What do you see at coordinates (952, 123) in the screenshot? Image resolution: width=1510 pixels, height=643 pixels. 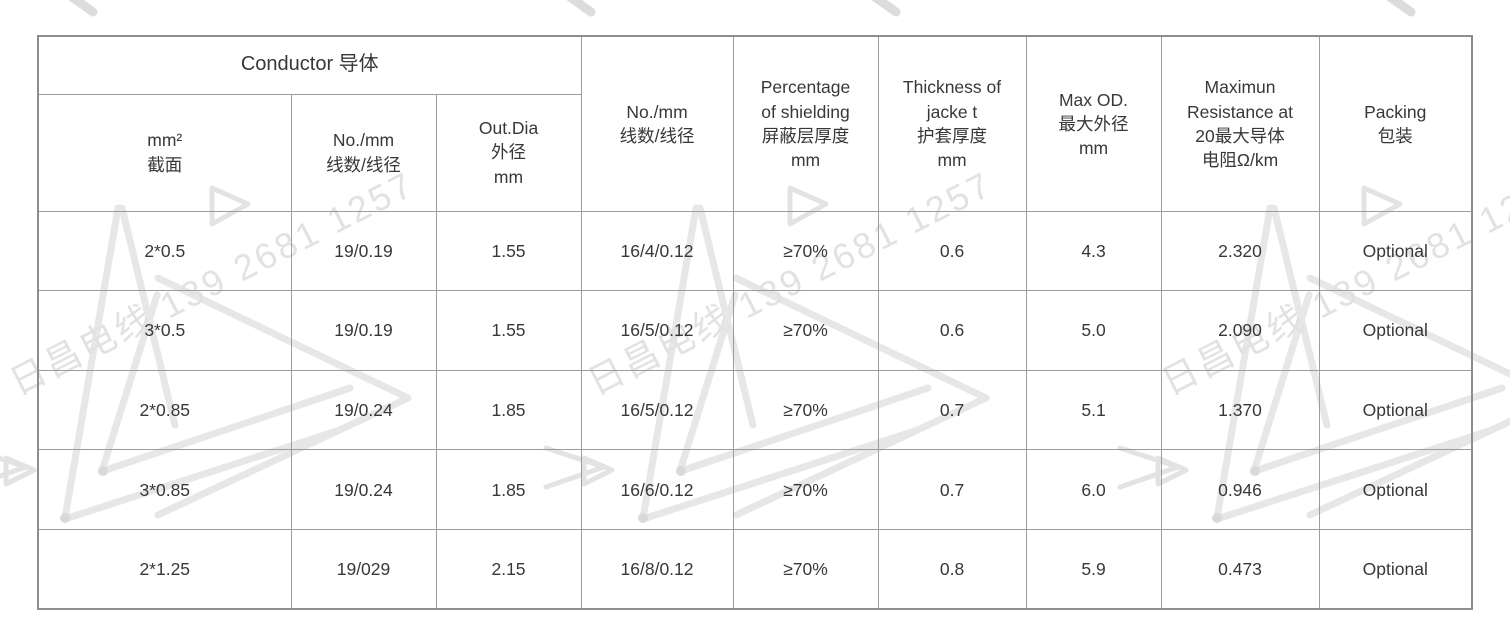 I see `header-jacket-thickness: Thickness of jacke t 护套厚度 mm` at bounding box center [952, 123].